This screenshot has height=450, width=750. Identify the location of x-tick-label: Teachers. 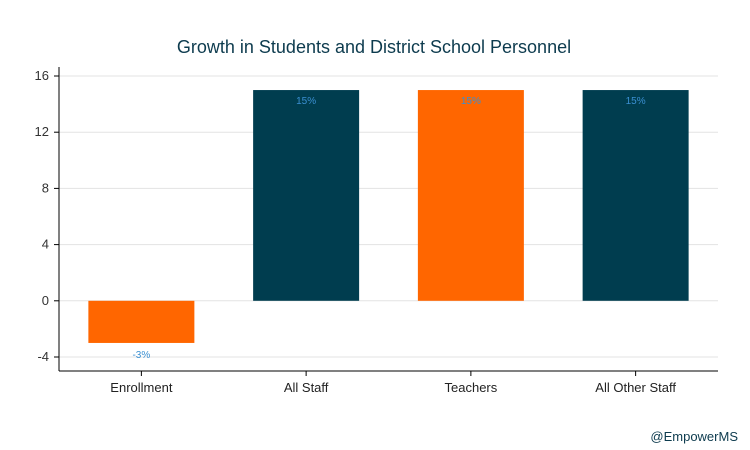
(471, 387).